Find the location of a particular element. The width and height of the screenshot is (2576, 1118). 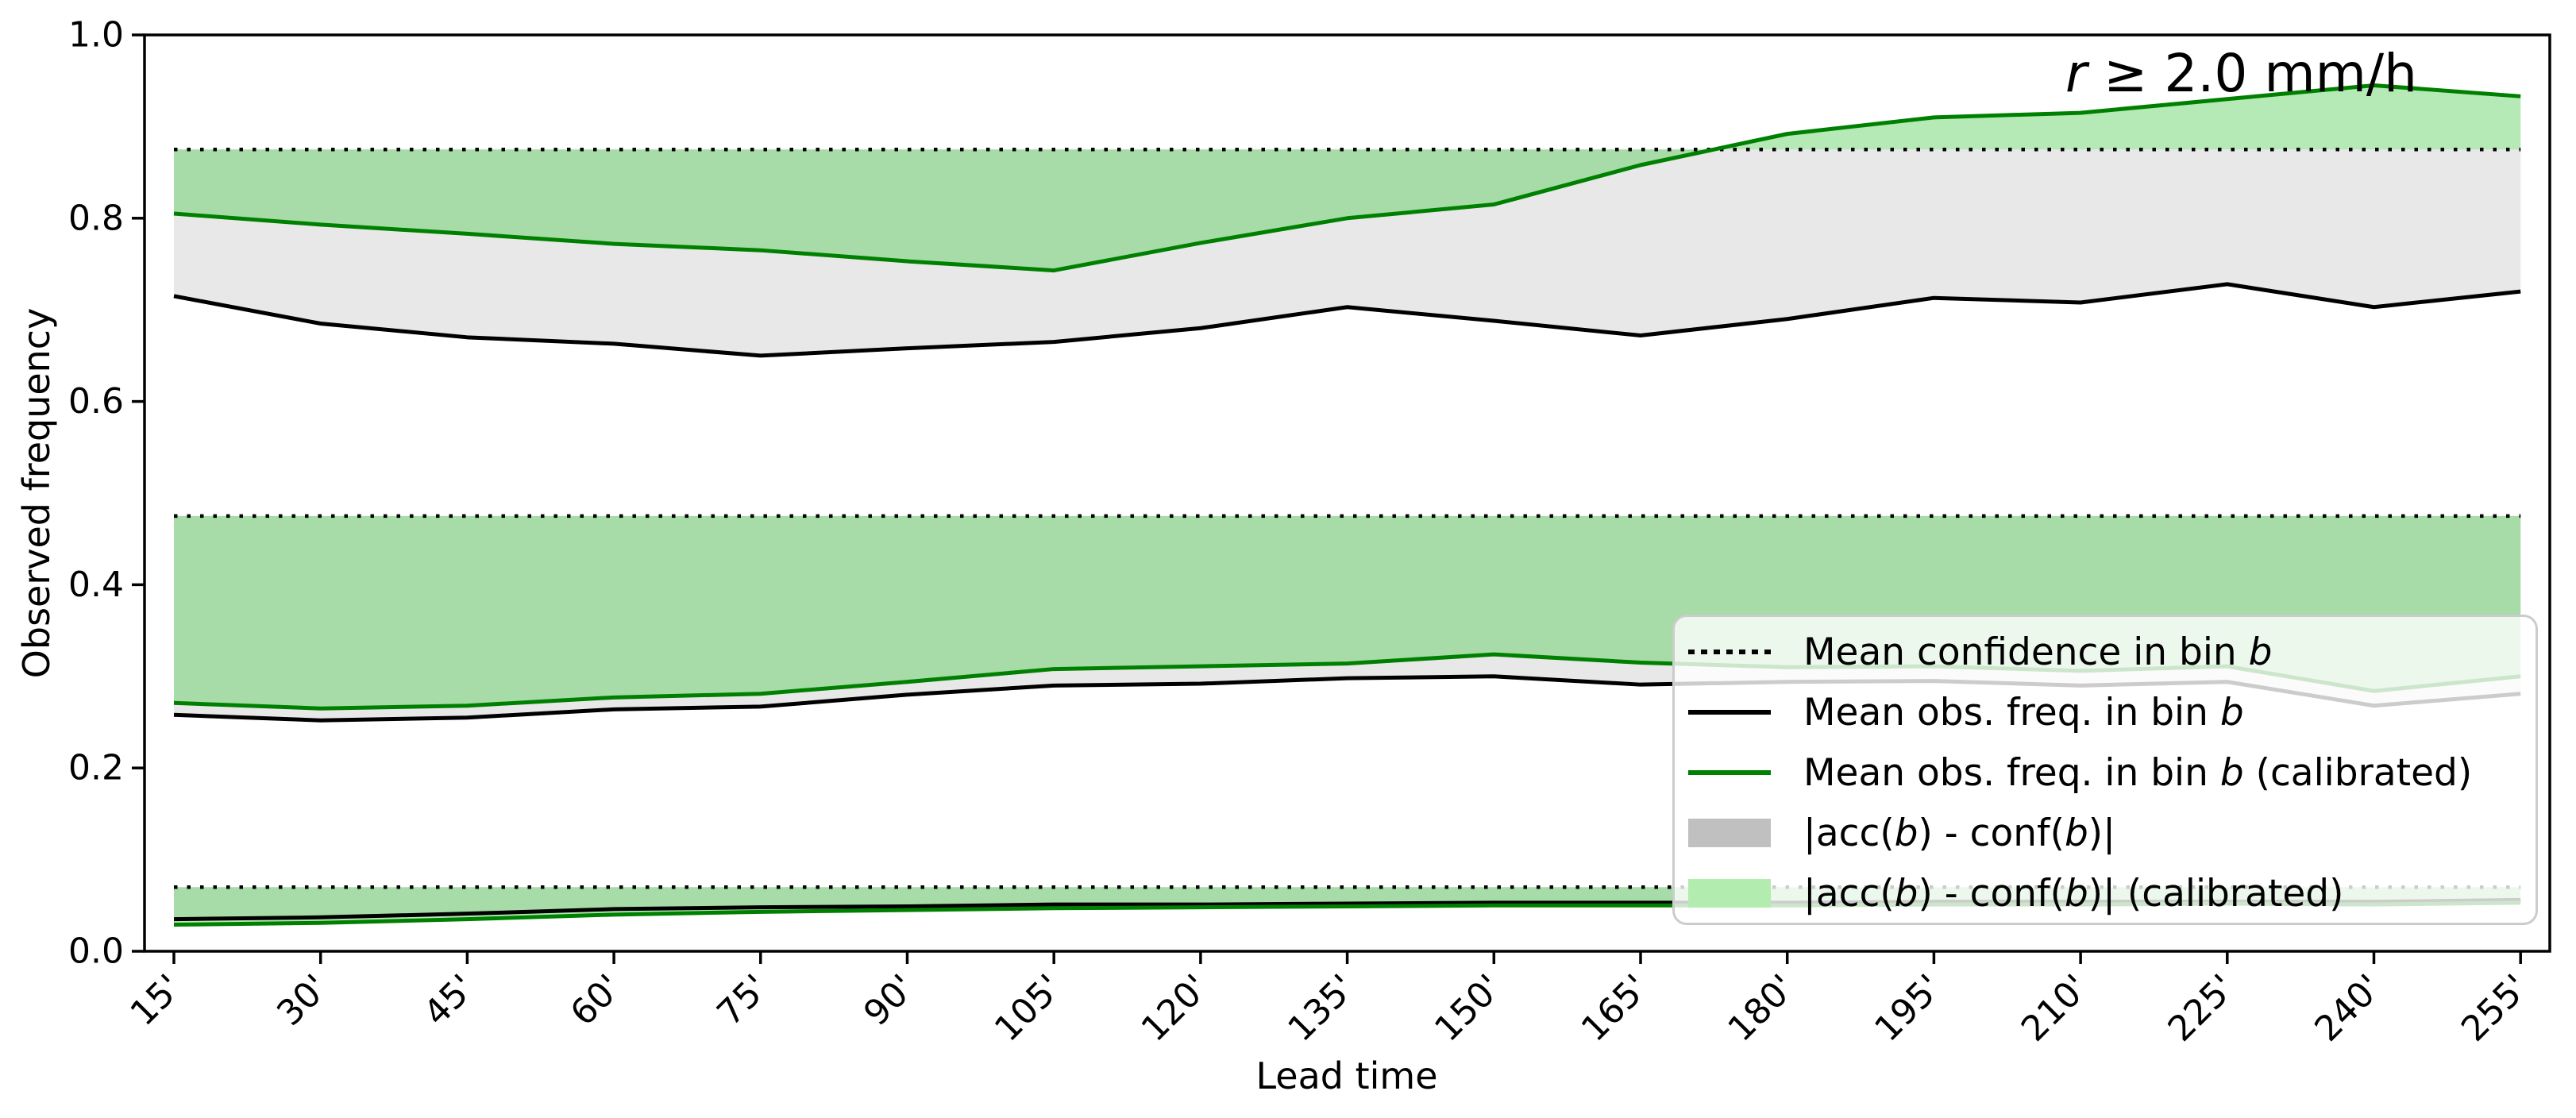

dotted-line-swatch is located at coordinates (1729, 652).